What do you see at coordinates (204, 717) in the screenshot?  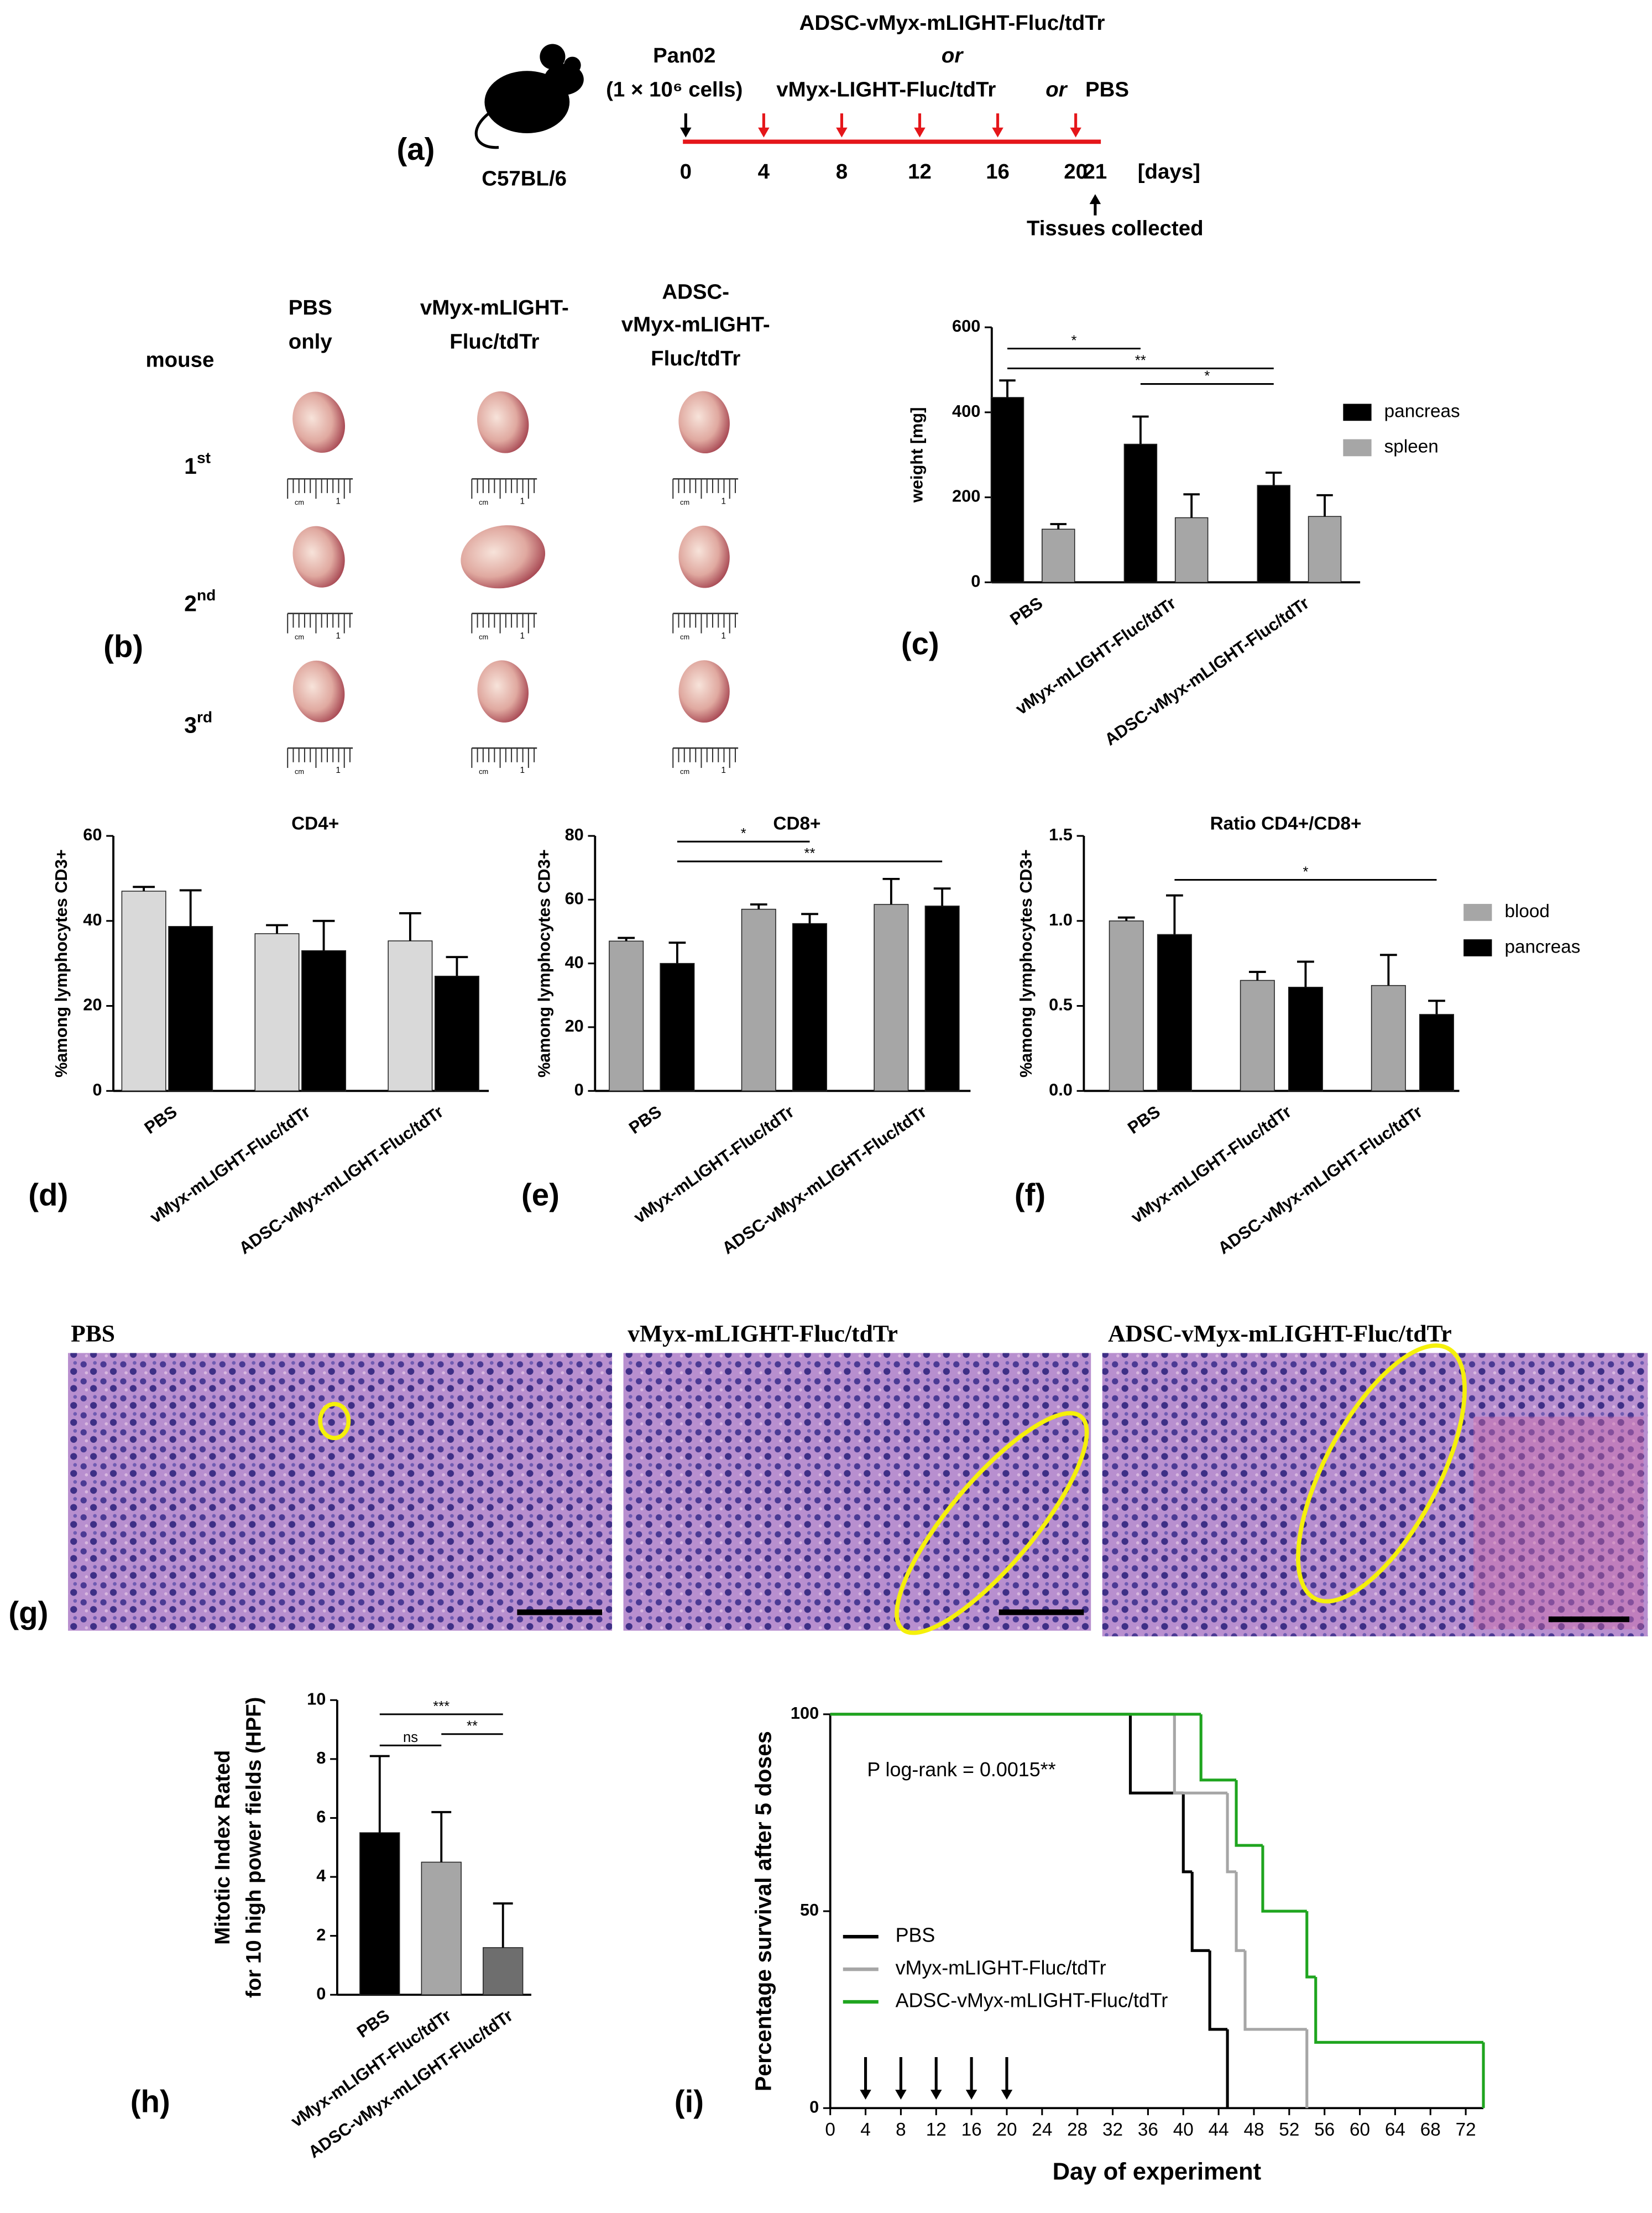 I see `row-suffix: rd` at bounding box center [204, 717].